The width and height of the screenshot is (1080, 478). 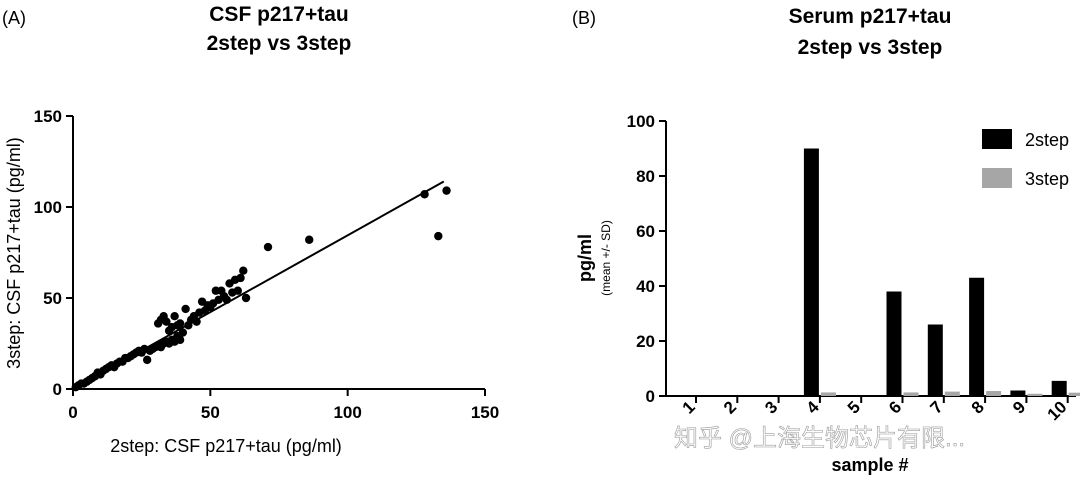 I want to click on panel-a-y-tick-label: 0, so click(x=57, y=389).